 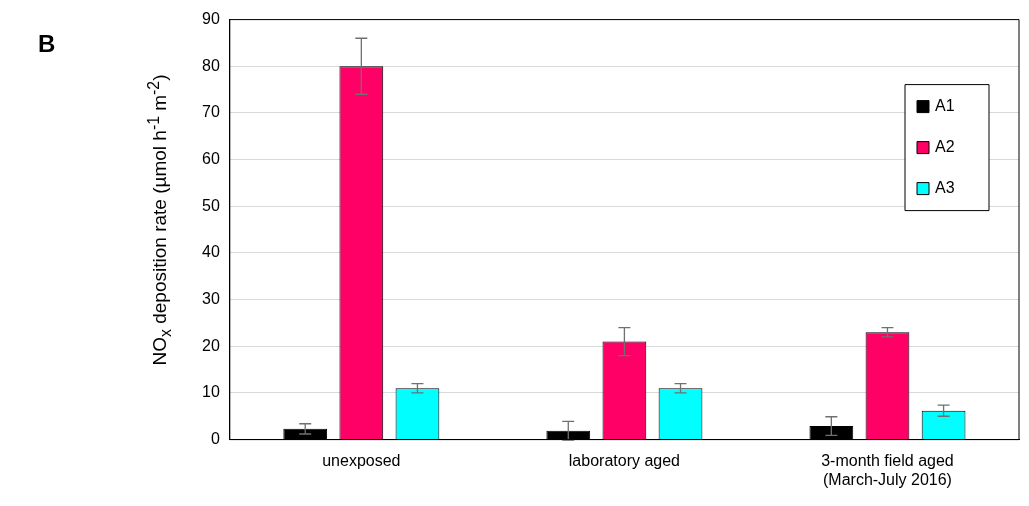 I want to click on x-tick-label: 3-month field aged (March-July 2016), so click(x=887, y=469).